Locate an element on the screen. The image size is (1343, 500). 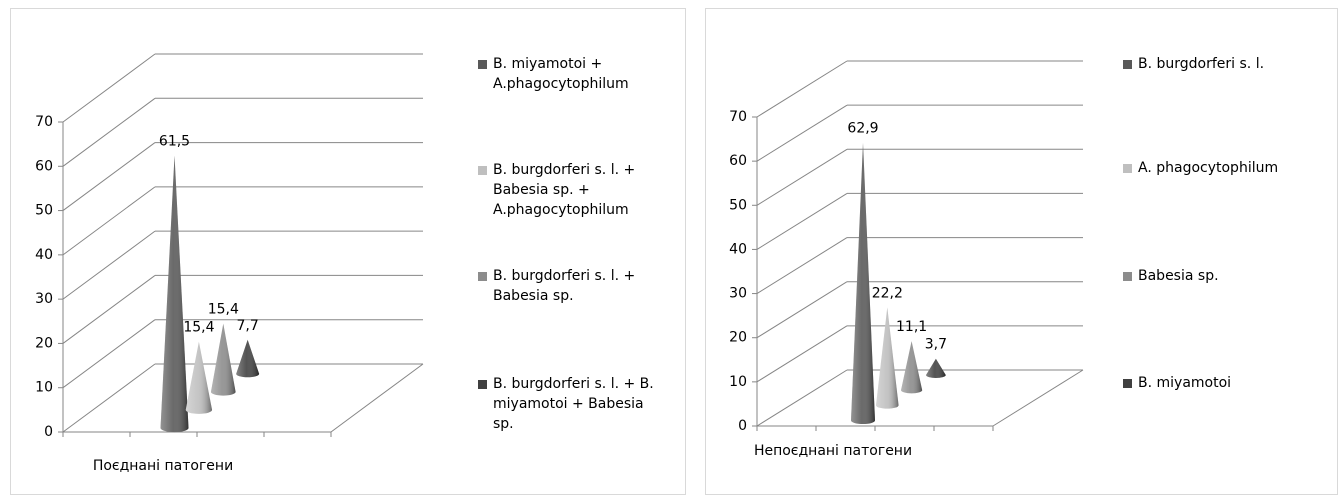
x-tick-label: Поєднані патогени is located at coordinates (163, 466).